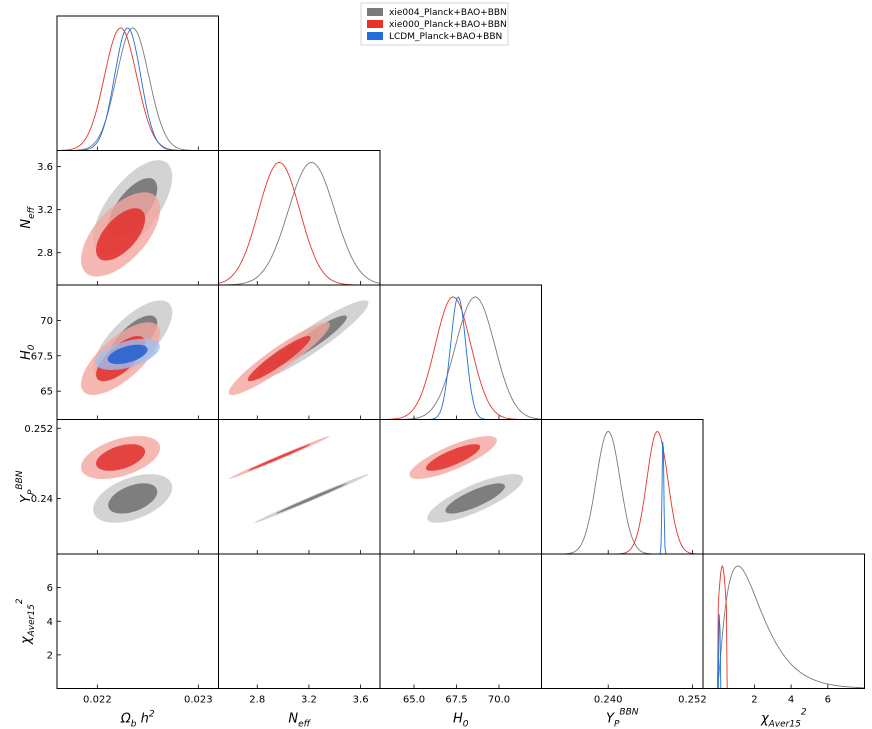 This screenshot has height=729, width=872. I want to click on x-axis-label-chi2: χAver152, so click(783, 718).